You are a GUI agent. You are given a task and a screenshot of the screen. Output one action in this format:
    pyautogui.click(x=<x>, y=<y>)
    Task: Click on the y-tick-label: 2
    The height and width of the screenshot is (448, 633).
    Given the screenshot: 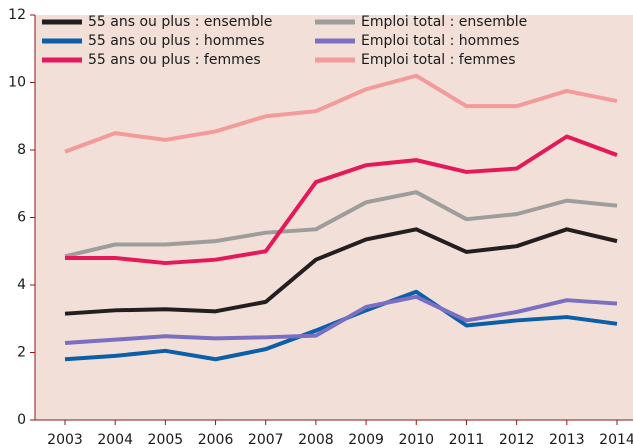 What is the action you would take?
    pyautogui.click(x=21, y=353)
    